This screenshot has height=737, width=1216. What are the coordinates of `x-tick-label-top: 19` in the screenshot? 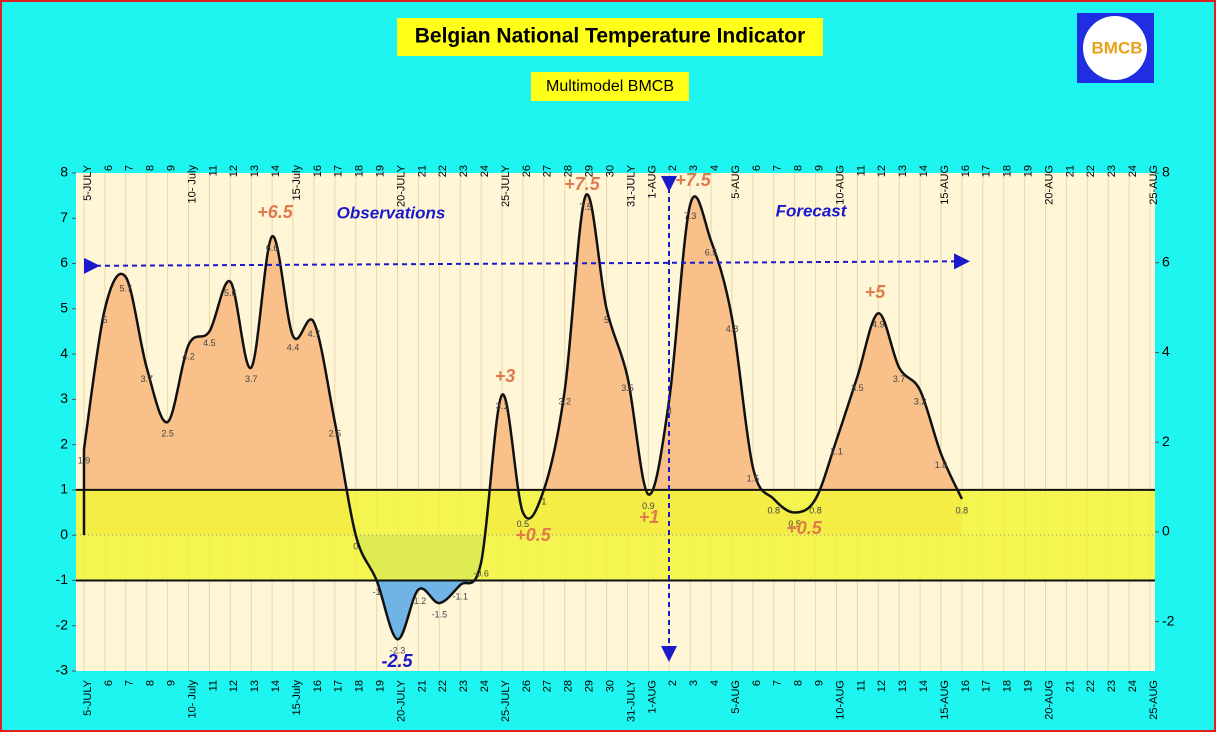 It's located at (381, 171).